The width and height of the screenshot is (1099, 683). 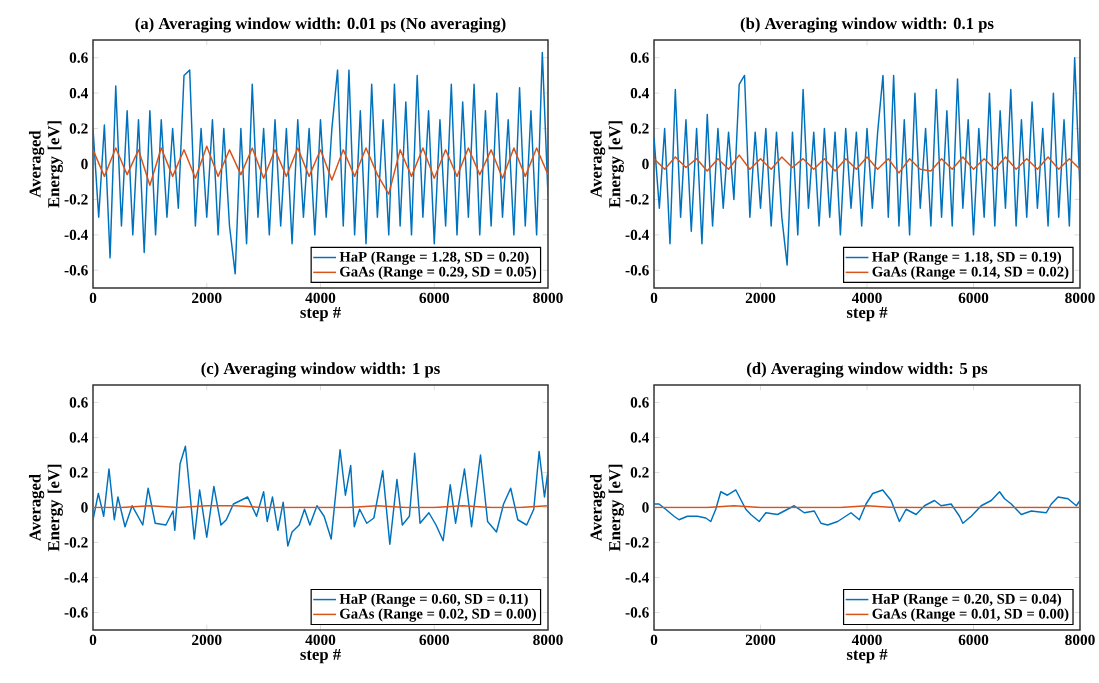 What do you see at coordinates (970, 273) in the screenshot?
I see `legend-label: GaAs (Range = 0.14, SD = 0.02)` at bounding box center [970, 273].